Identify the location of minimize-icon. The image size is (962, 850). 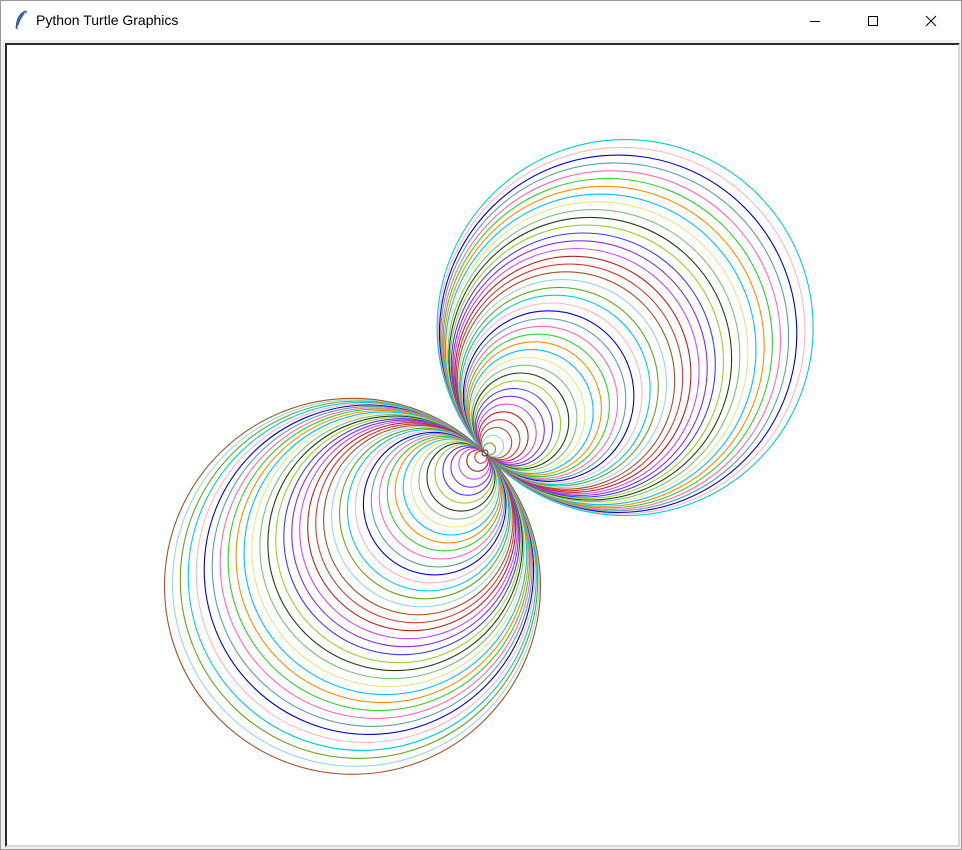
(815, 21).